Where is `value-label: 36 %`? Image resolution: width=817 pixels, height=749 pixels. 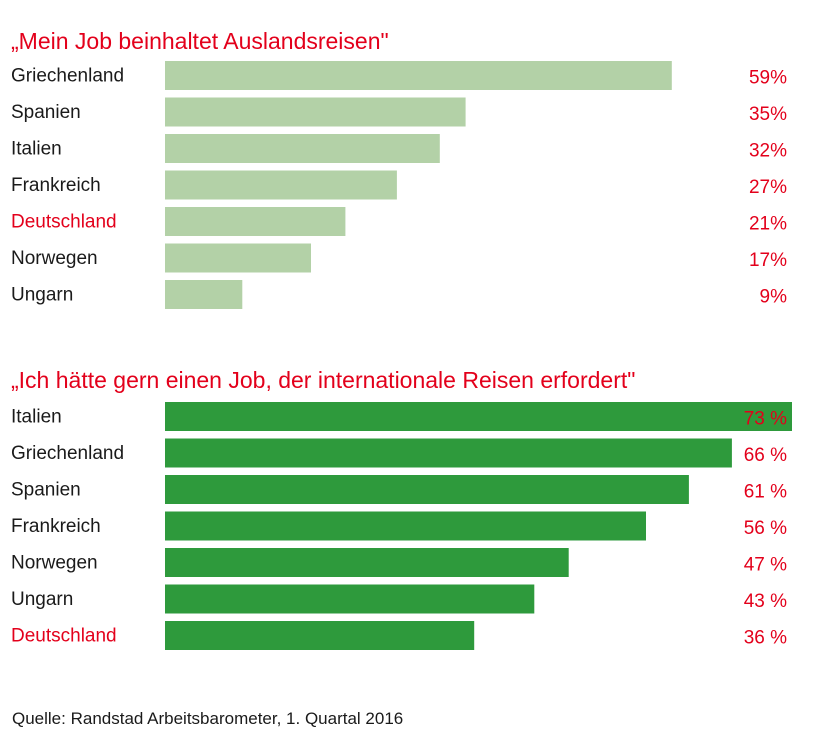 value-label: 36 % is located at coordinates (765, 638).